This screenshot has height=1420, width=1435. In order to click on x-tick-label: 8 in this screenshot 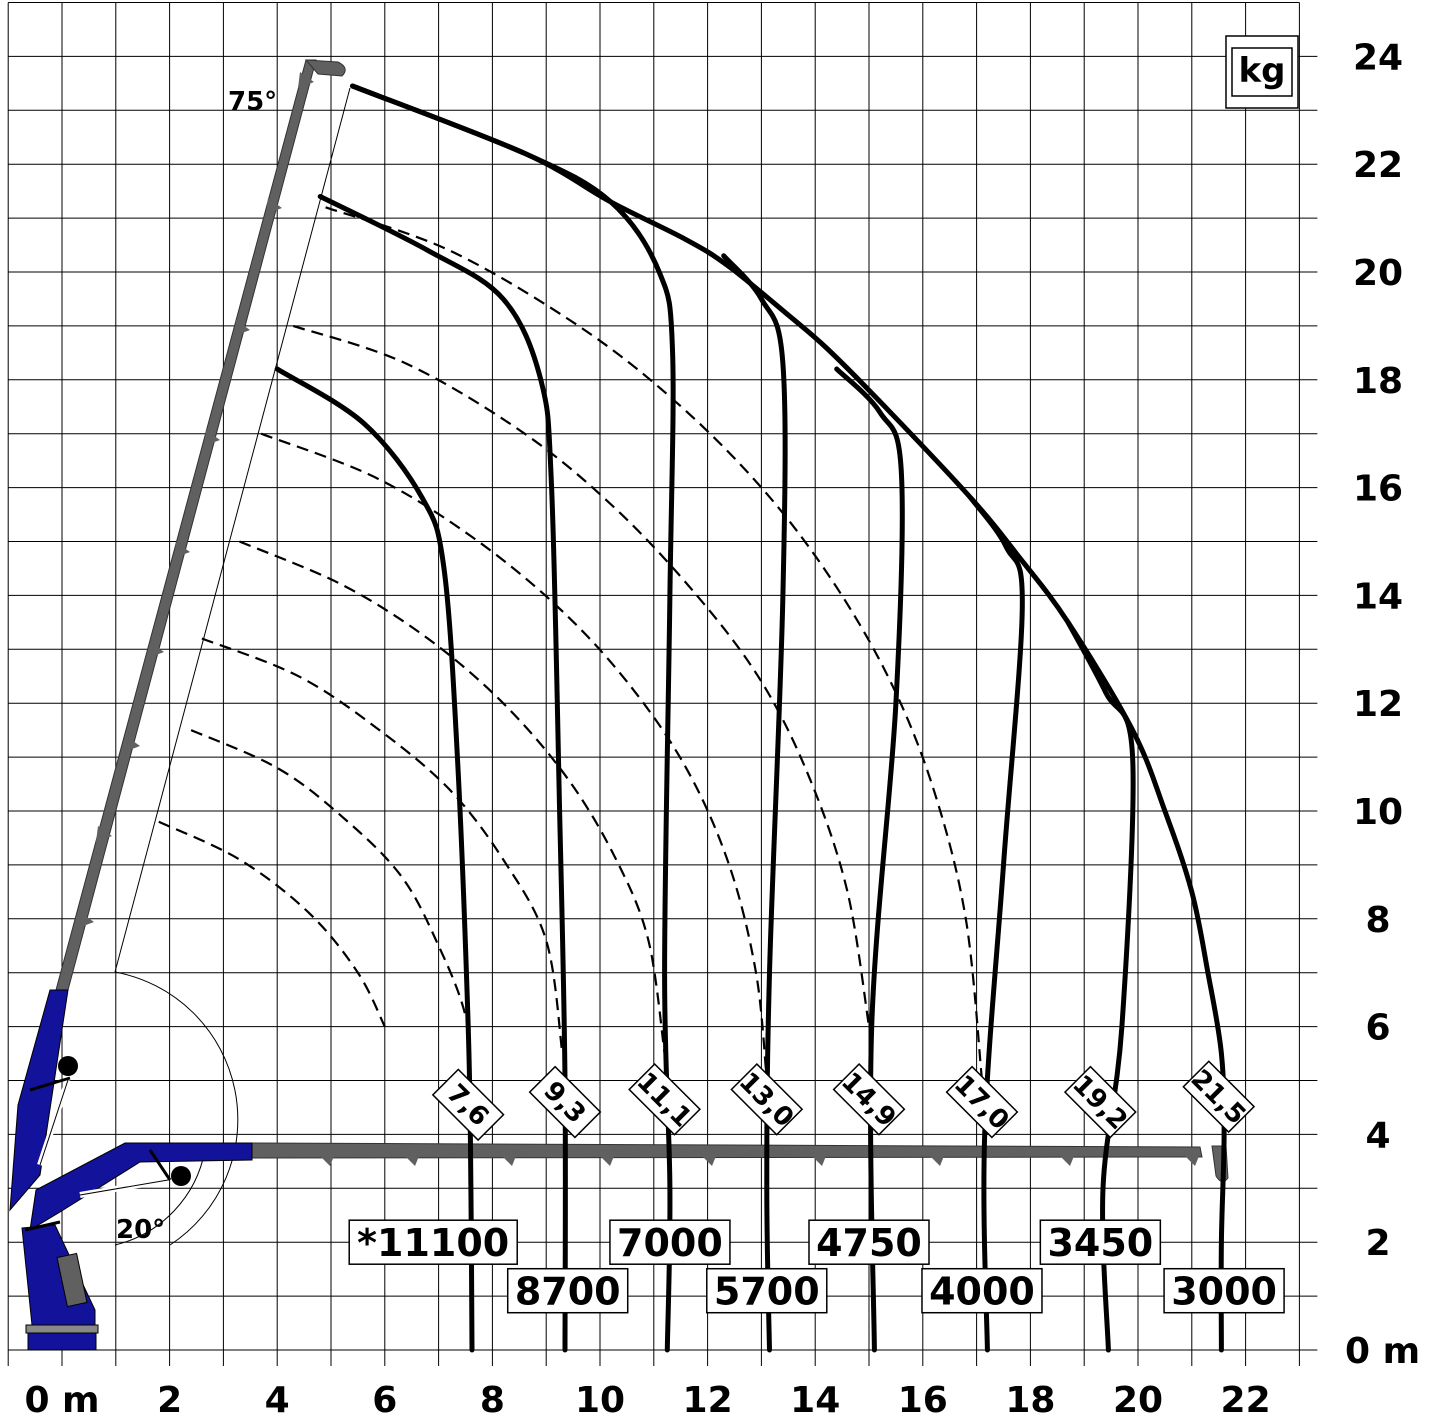, I will do `click(492, 1400)`.